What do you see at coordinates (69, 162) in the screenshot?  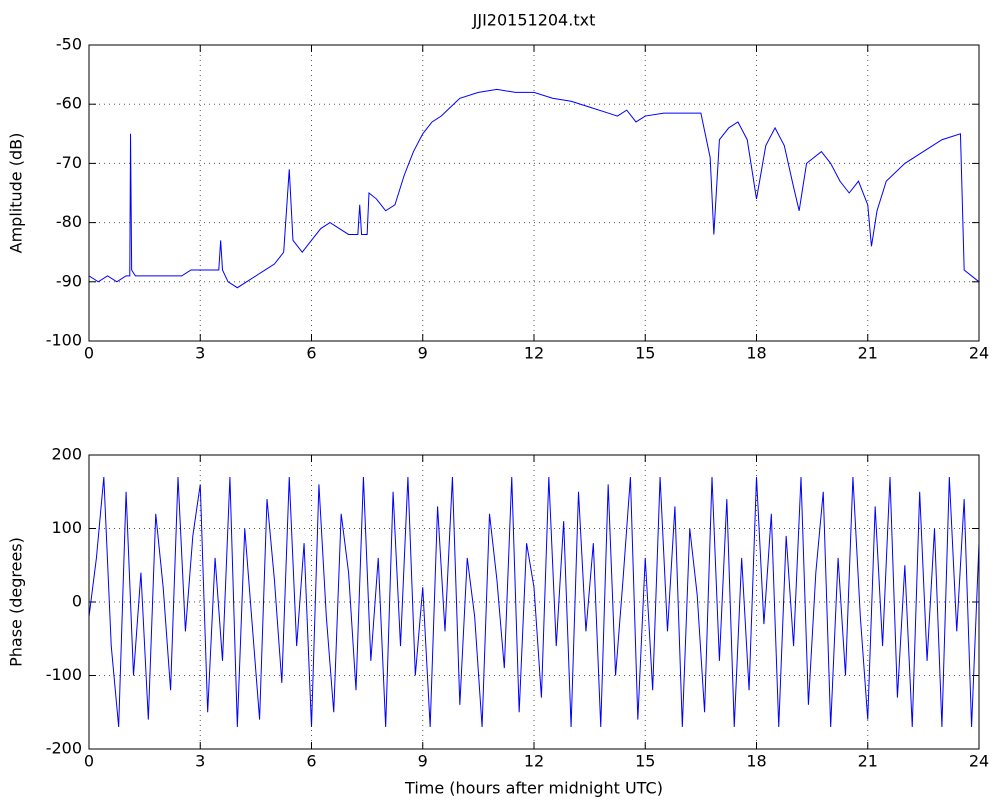 I see `y-tick-label: -70` at bounding box center [69, 162].